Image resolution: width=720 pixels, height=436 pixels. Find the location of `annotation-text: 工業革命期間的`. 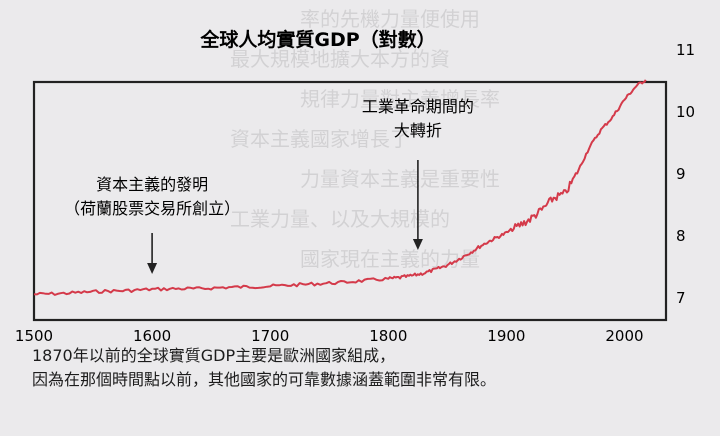

annotation-text: 工業革命期間的 is located at coordinates (418, 106).